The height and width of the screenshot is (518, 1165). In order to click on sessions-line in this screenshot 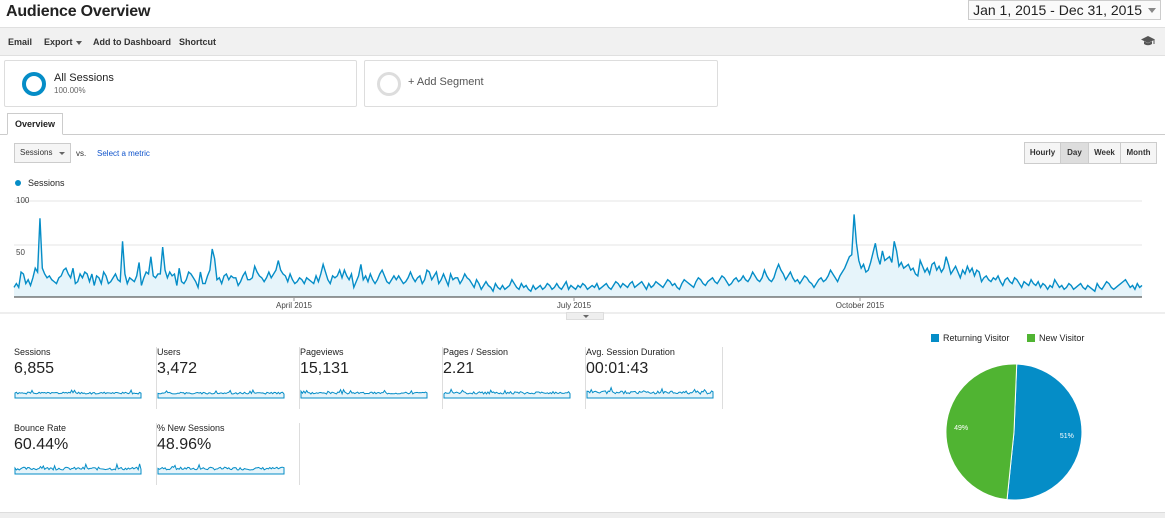, I will do `click(578, 253)`.